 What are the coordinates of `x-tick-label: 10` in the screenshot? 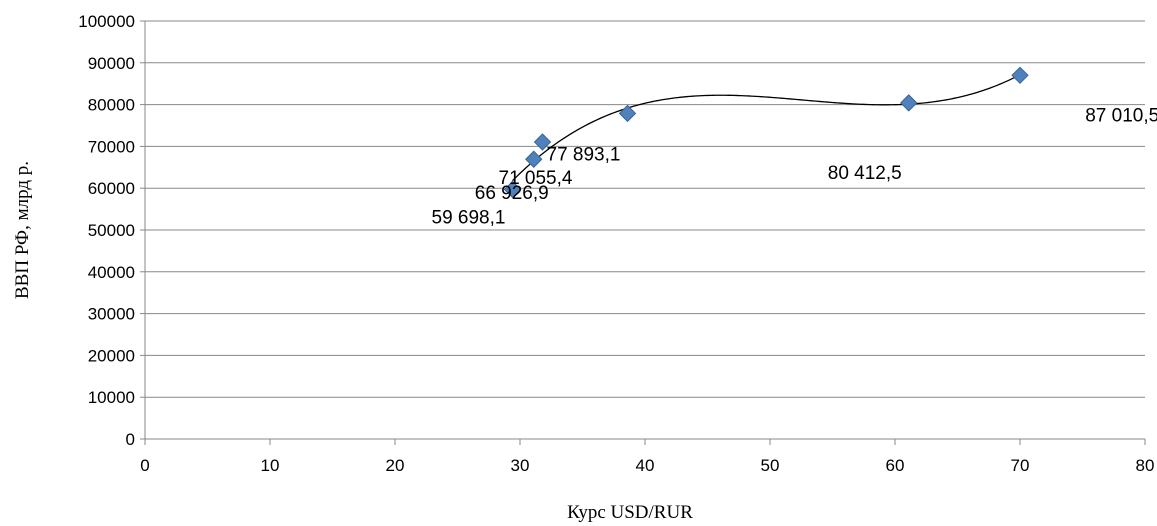 It's located at (270, 465).